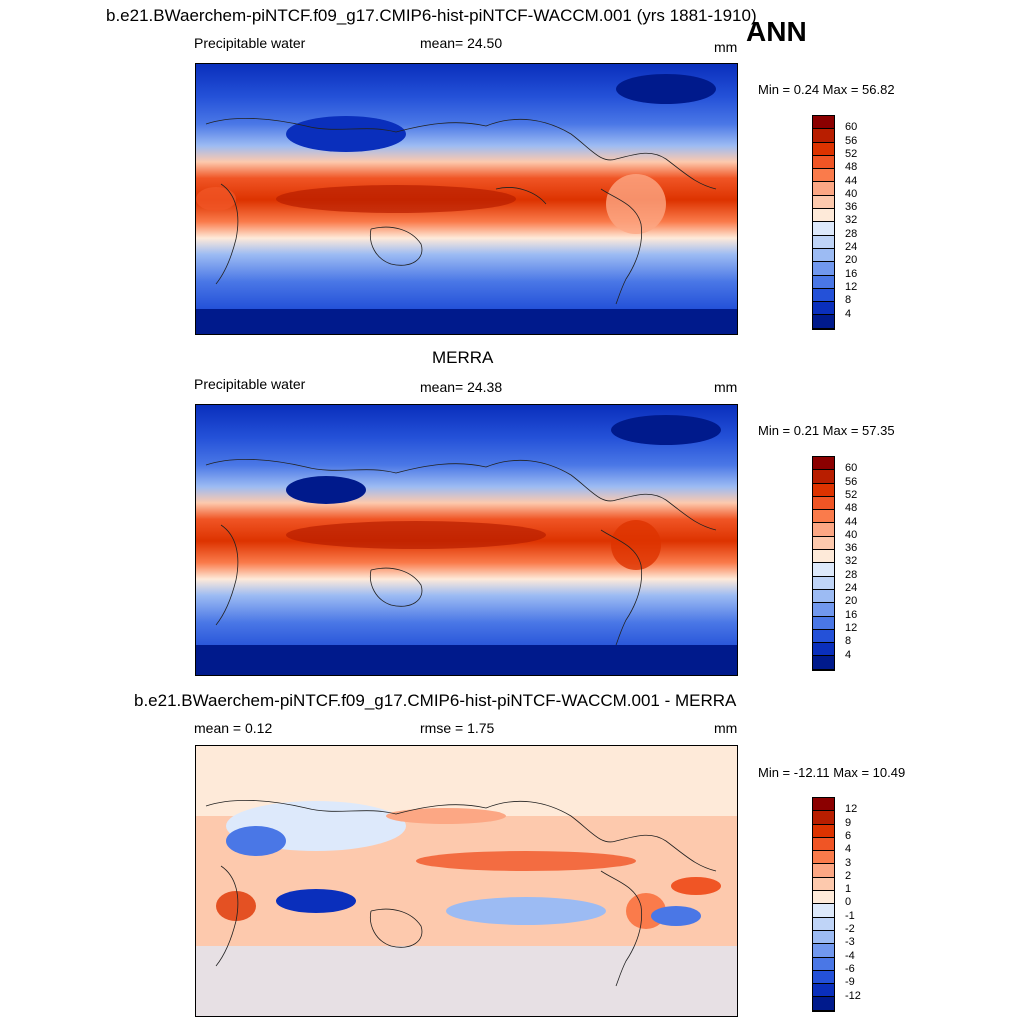 This screenshot has width=1024, height=1024. What do you see at coordinates (776, 31) in the screenshot?
I see `season-label: ANN` at bounding box center [776, 31].